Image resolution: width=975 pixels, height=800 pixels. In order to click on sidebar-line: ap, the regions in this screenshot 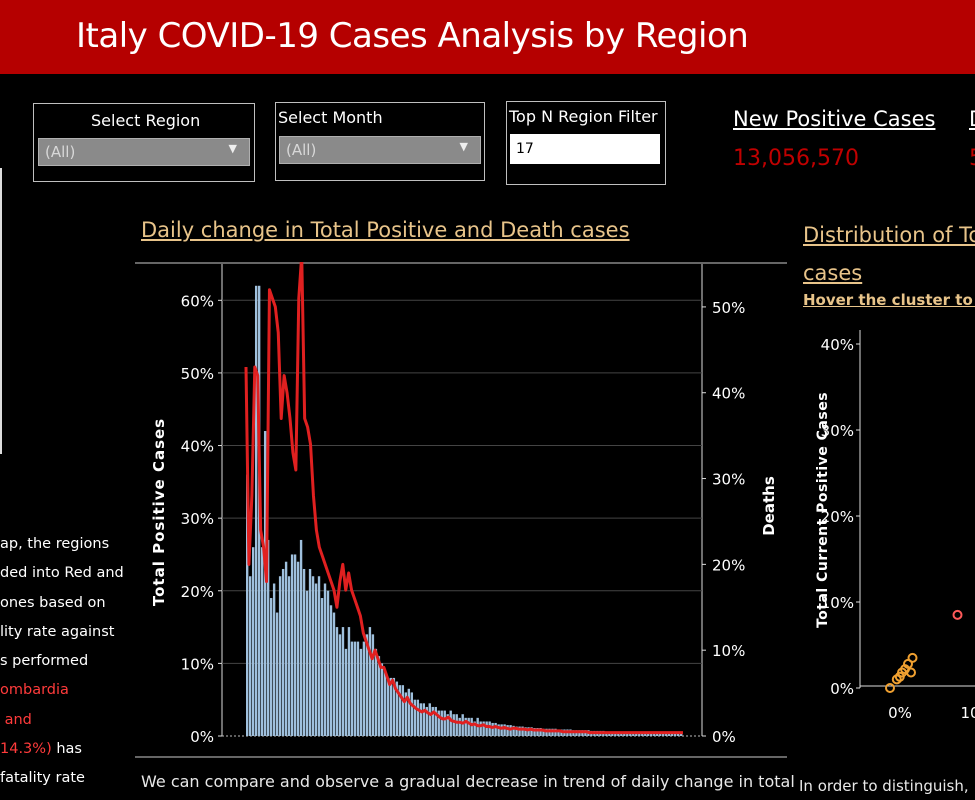, I will do `click(55, 544)`.